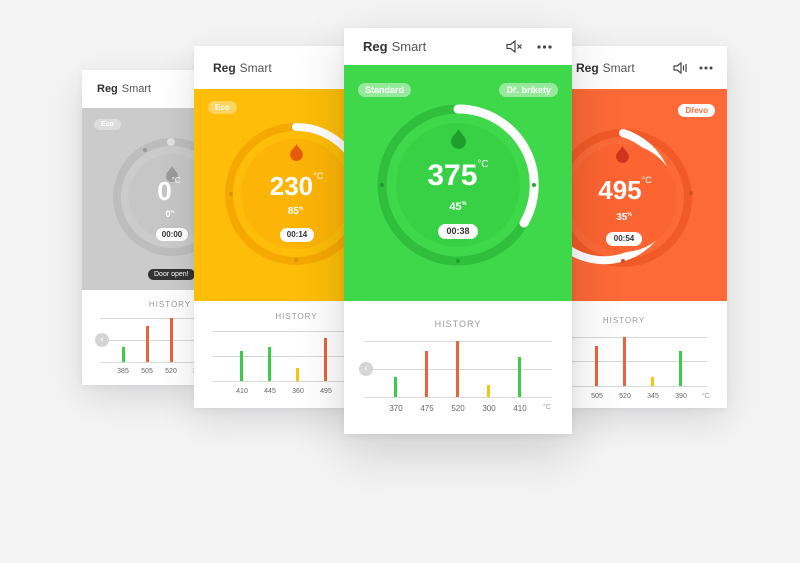 This screenshot has height=563, width=800. Describe the element at coordinates (489, 408) in the screenshot. I see `history-label: 300` at that location.